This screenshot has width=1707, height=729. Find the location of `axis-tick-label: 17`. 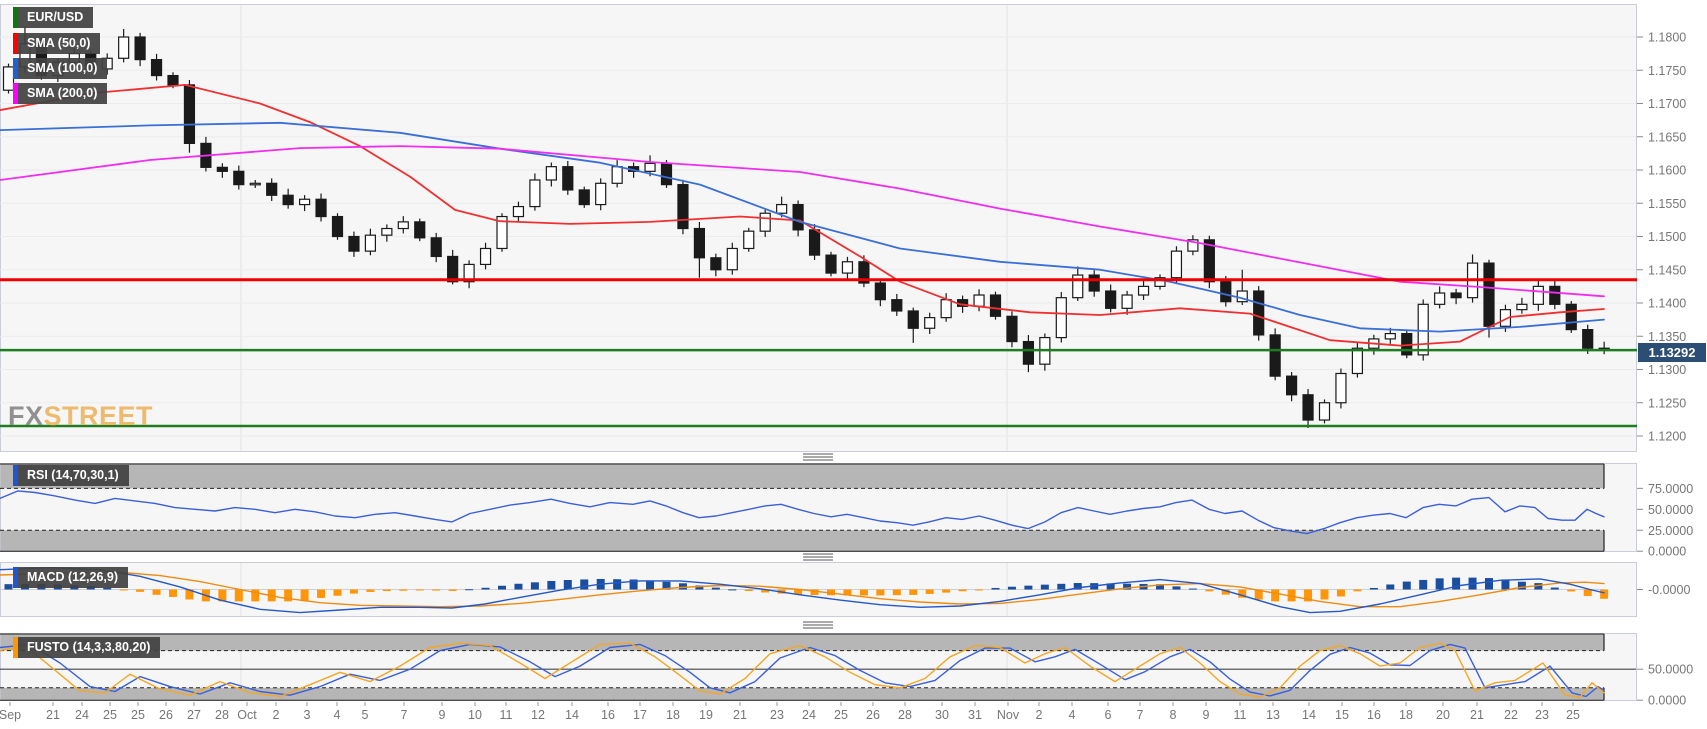

axis-tick-label: 17 is located at coordinates (640, 715).